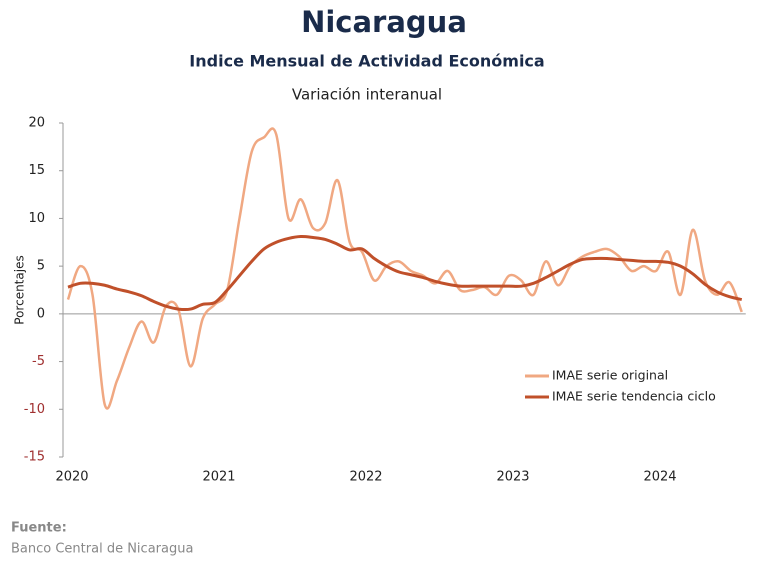  I want to click on y-tick-label: 5, so click(41, 266).